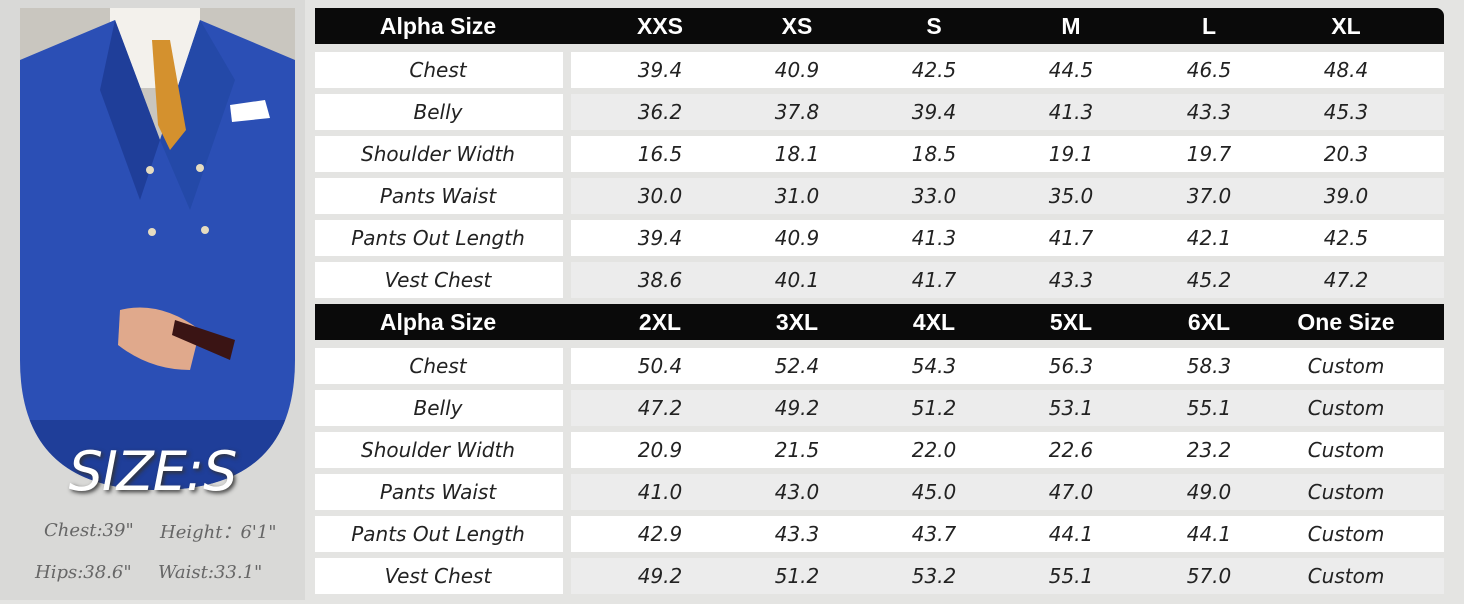  I want to click on cell-value: 33.0, so click(934, 196).